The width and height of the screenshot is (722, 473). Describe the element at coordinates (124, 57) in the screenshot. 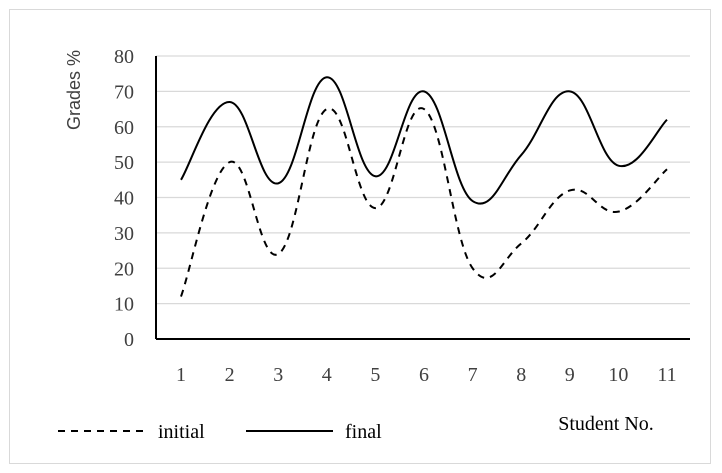

I see `y-tick-label: 80` at that location.